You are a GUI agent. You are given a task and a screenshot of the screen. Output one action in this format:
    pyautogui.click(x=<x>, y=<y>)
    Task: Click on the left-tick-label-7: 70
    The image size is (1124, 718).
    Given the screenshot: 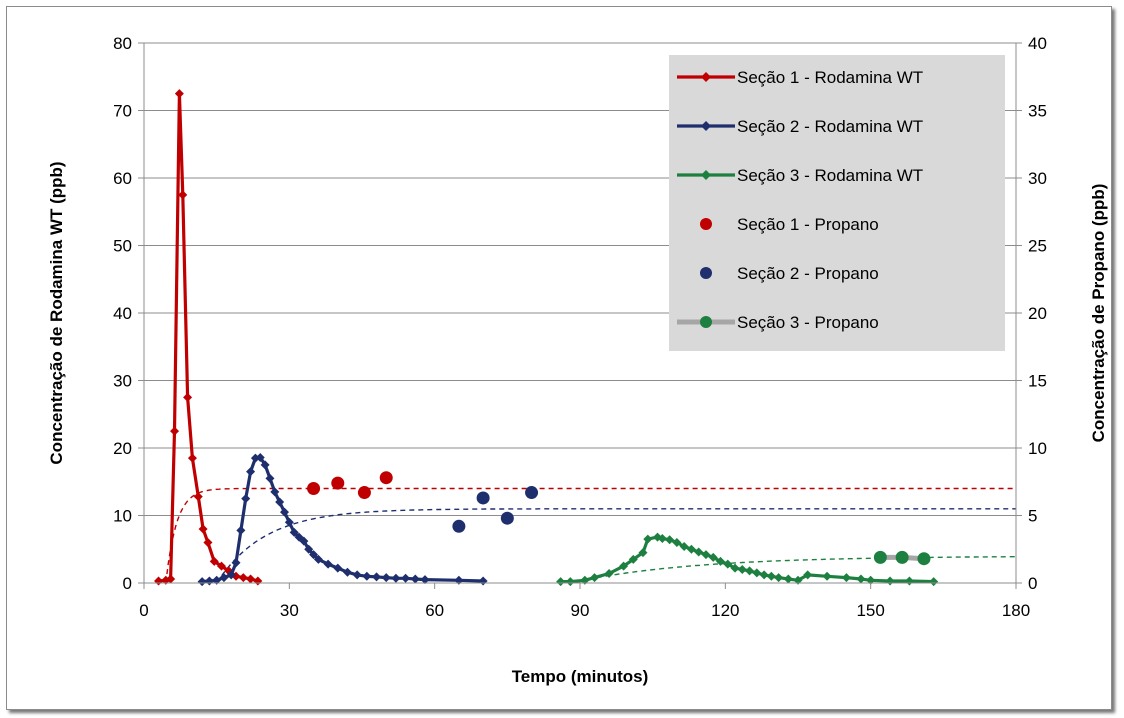 What is the action you would take?
    pyautogui.click(x=122, y=111)
    